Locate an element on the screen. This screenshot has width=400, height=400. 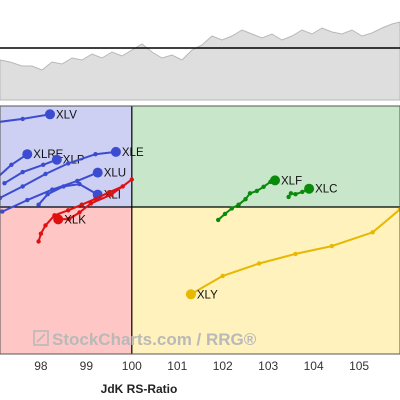
series-xlk: XLK is located at coordinates (85, 210).